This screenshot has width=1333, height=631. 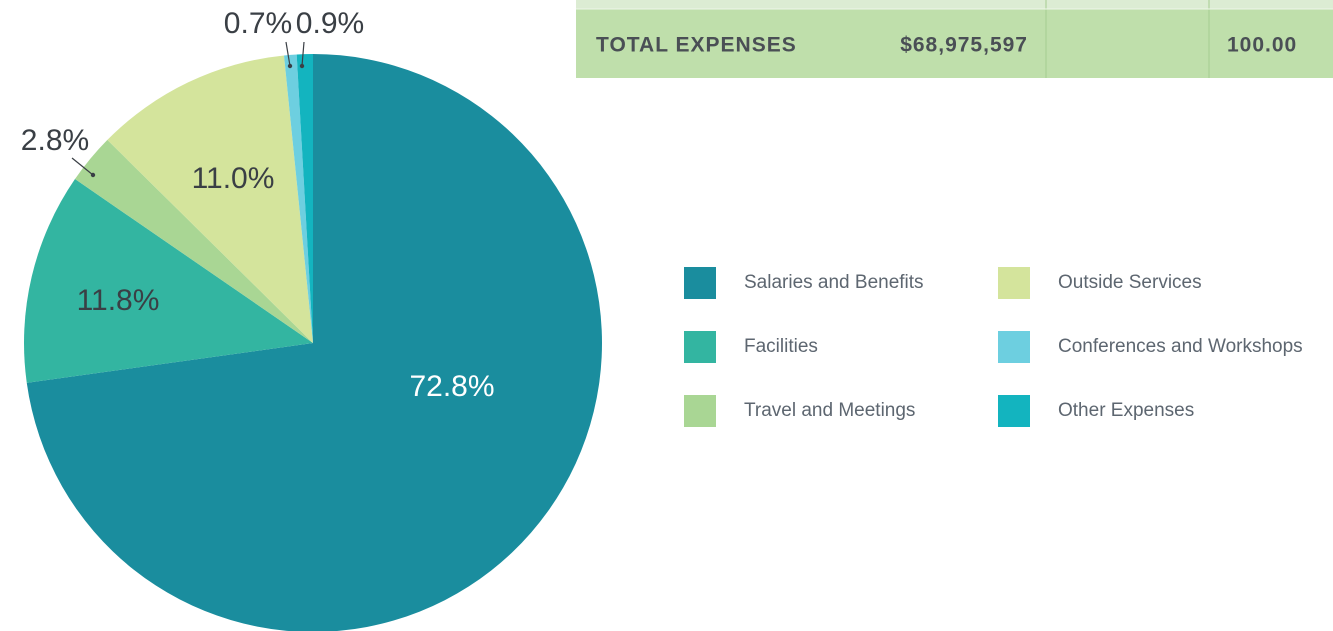 What do you see at coordinates (451, 386) in the screenshot?
I see `slice-label: 72.8%` at bounding box center [451, 386].